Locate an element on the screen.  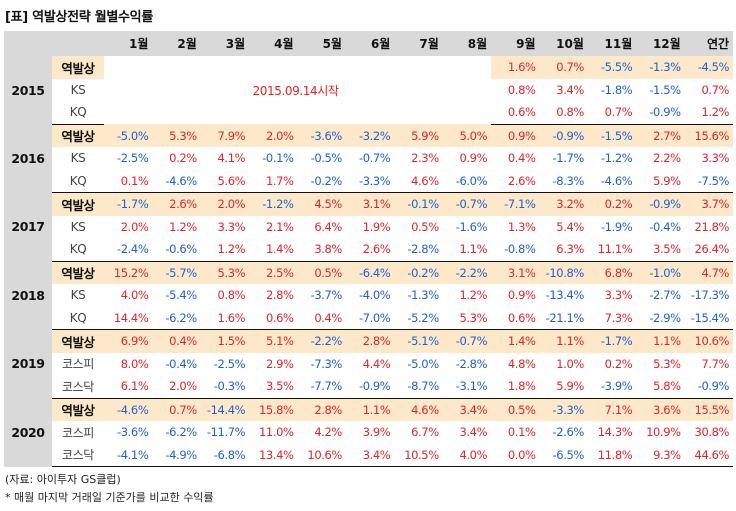
return-cell: -4.0% is located at coordinates (374, 295).